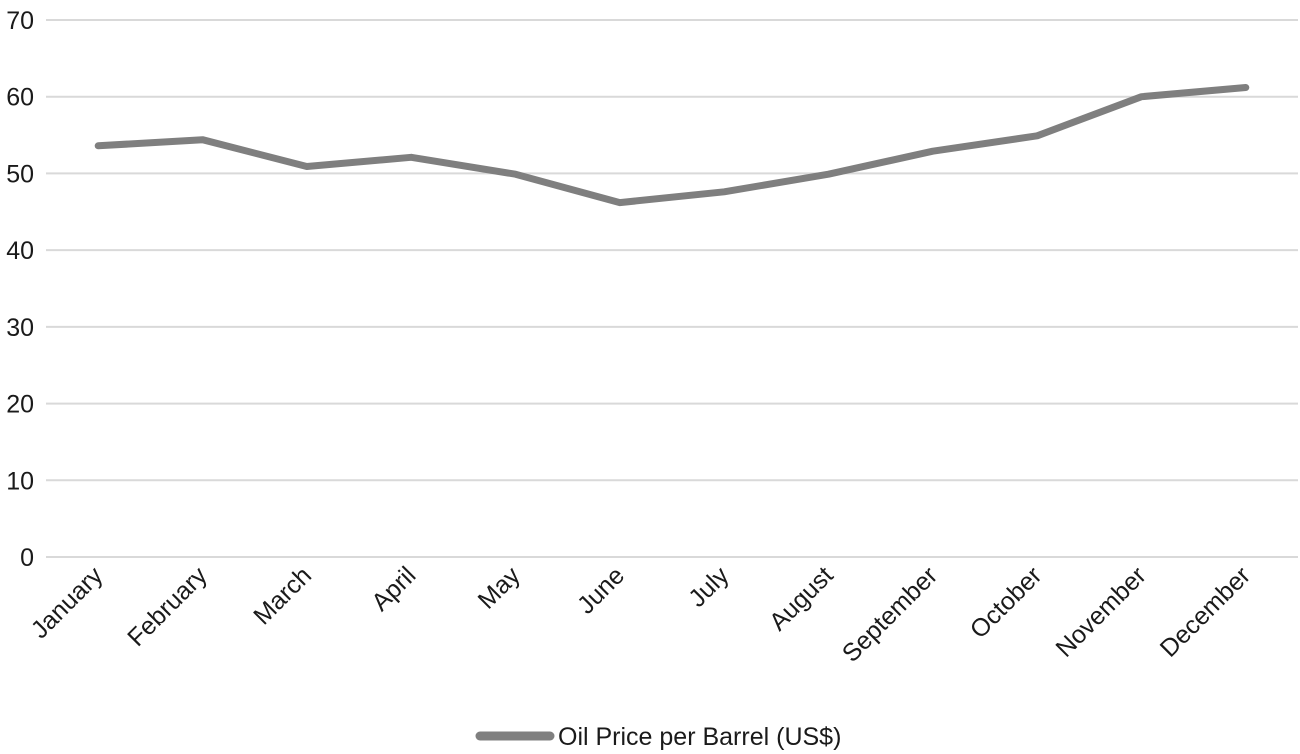 The height and width of the screenshot is (754, 1300). Describe the element at coordinates (20, 251) in the screenshot. I see `y-tick-label: 40` at that location.